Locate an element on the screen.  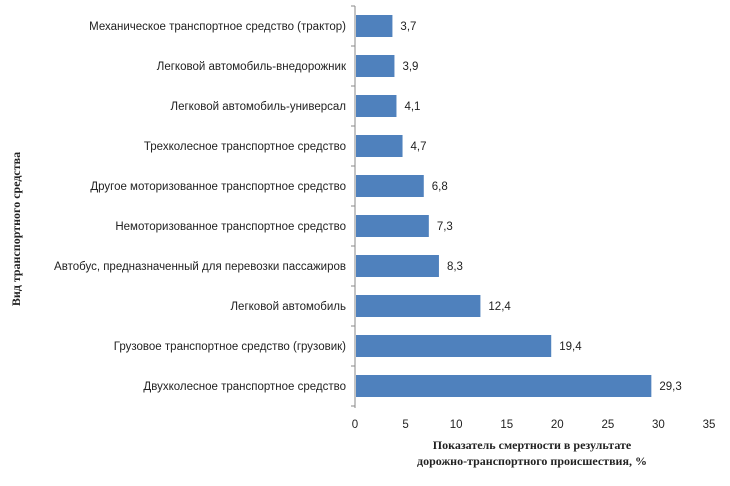
x-tick-label: 0 is located at coordinates (355, 425).